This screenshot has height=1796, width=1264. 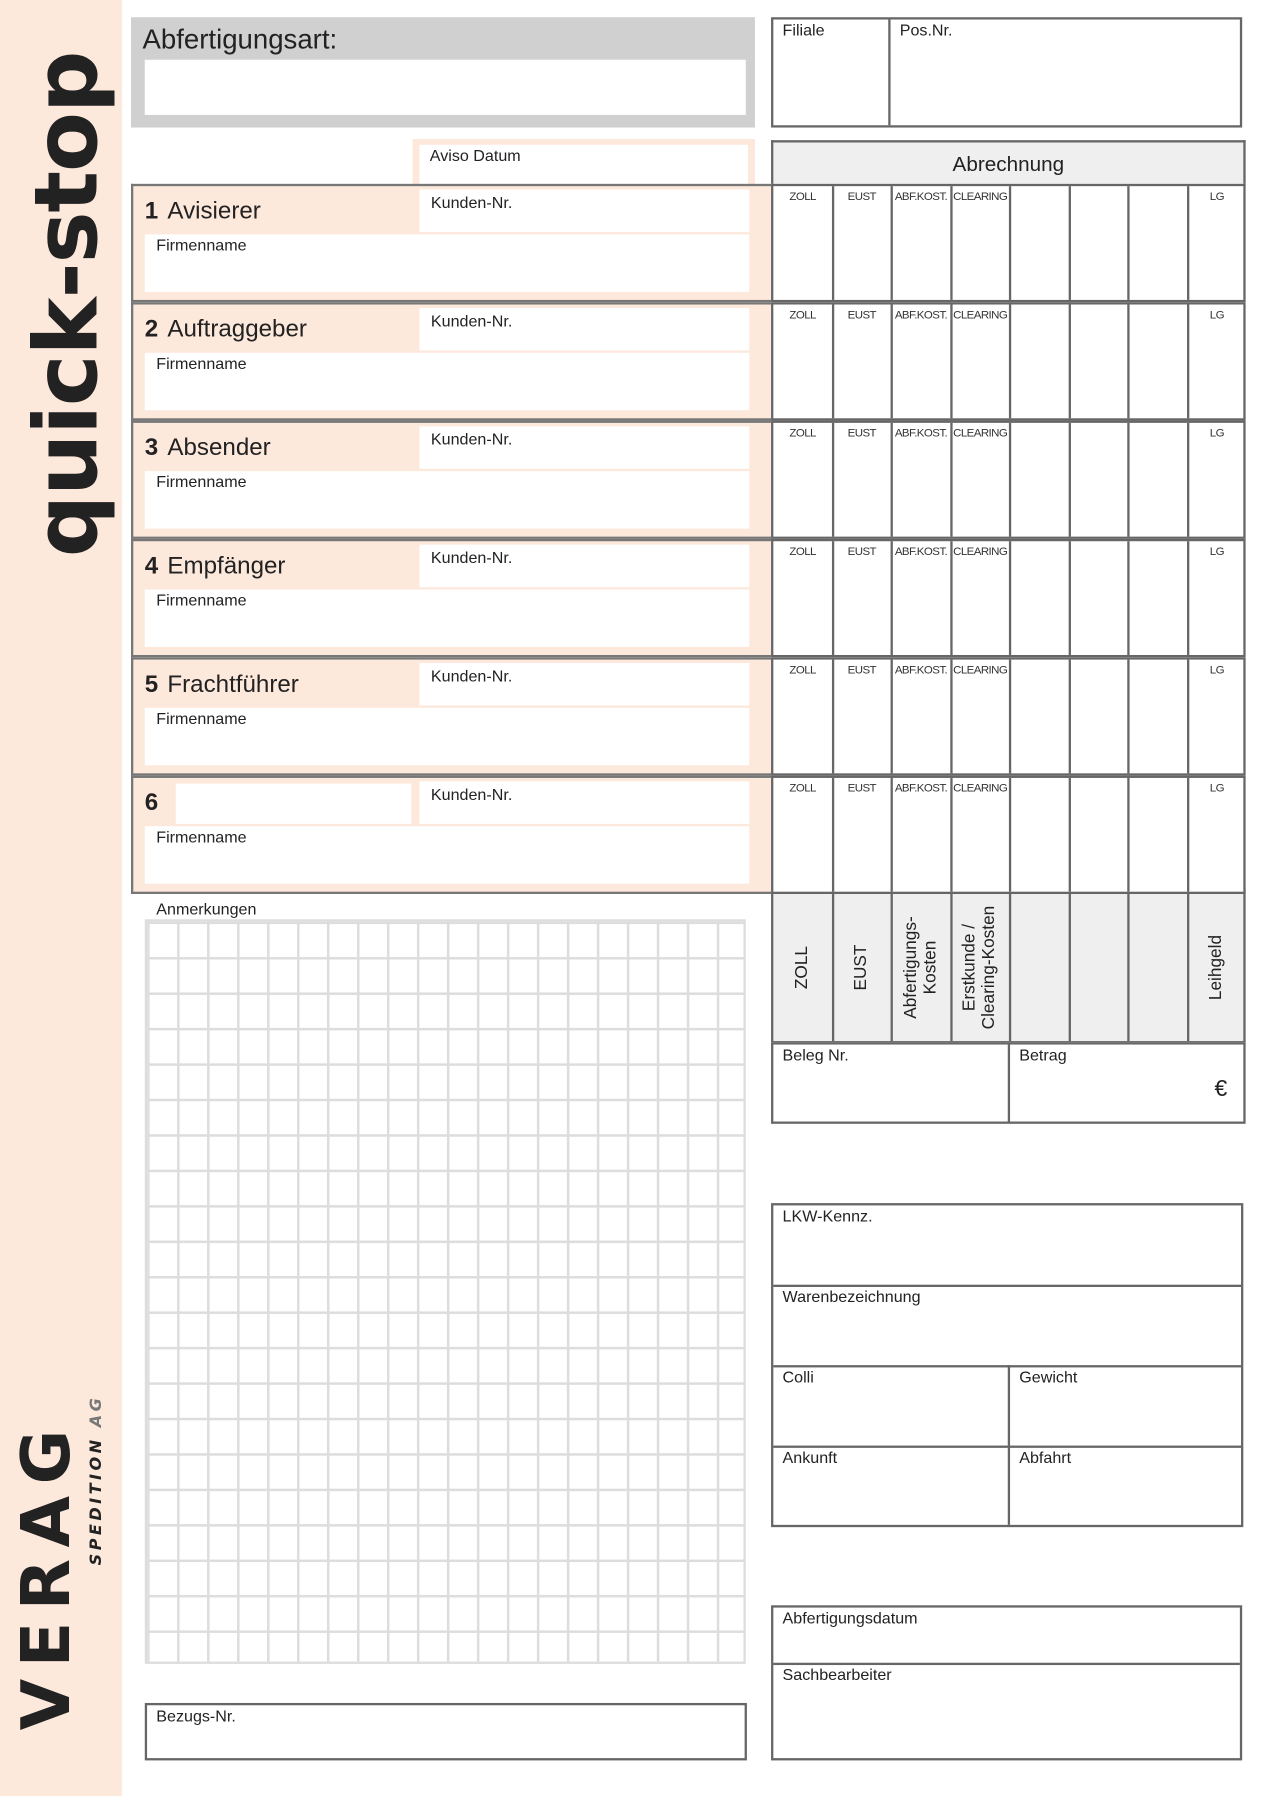 What do you see at coordinates (861, 967) in the screenshot?
I see `sum-column-label: EUST` at bounding box center [861, 967].